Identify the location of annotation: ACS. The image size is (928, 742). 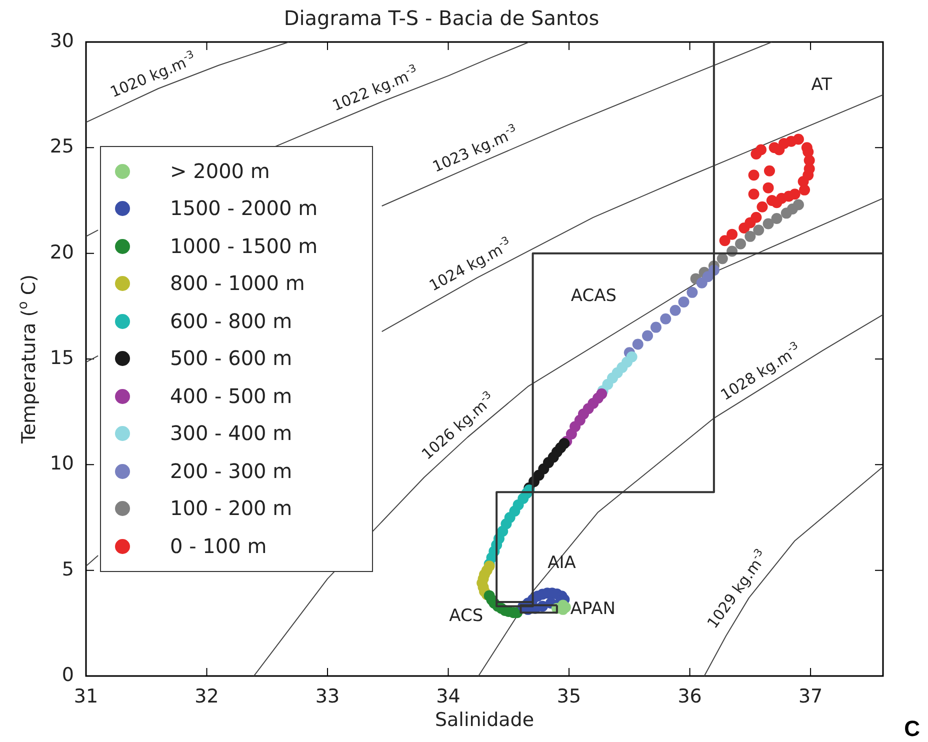
(466, 616).